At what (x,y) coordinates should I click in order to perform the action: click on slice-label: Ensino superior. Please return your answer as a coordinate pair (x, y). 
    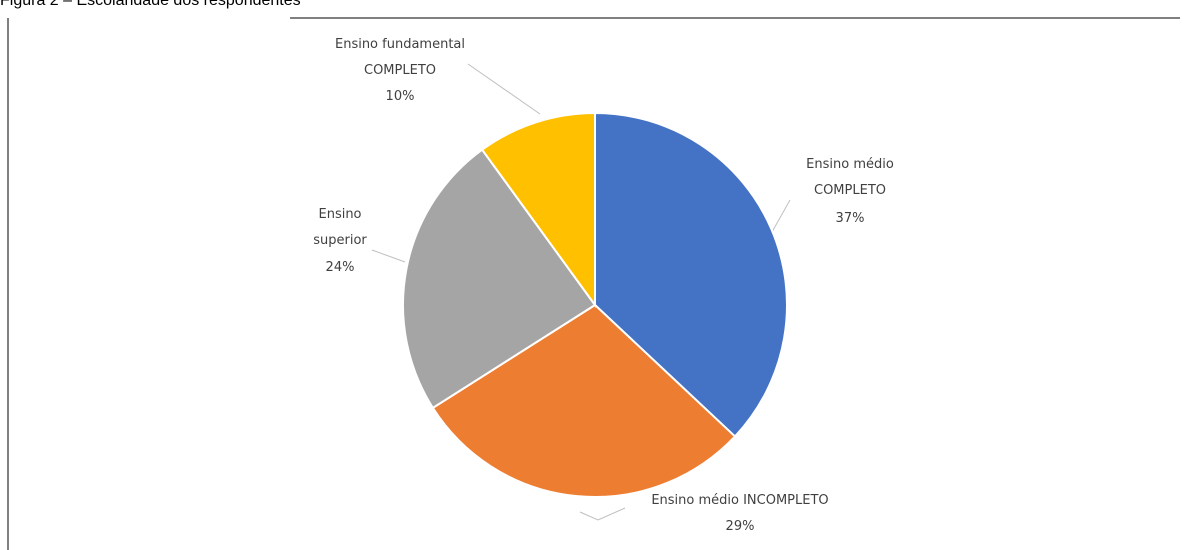
    Looking at the image, I should click on (340, 227).